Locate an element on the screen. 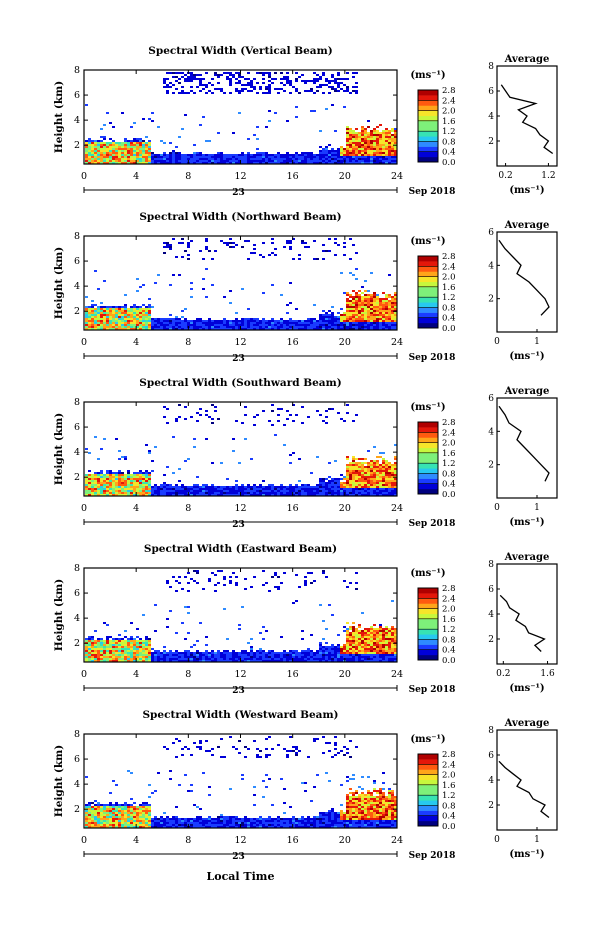 The height and width of the screenshot is (929, 616). x-tick-label: 24 is located at coordinates (397, 176).